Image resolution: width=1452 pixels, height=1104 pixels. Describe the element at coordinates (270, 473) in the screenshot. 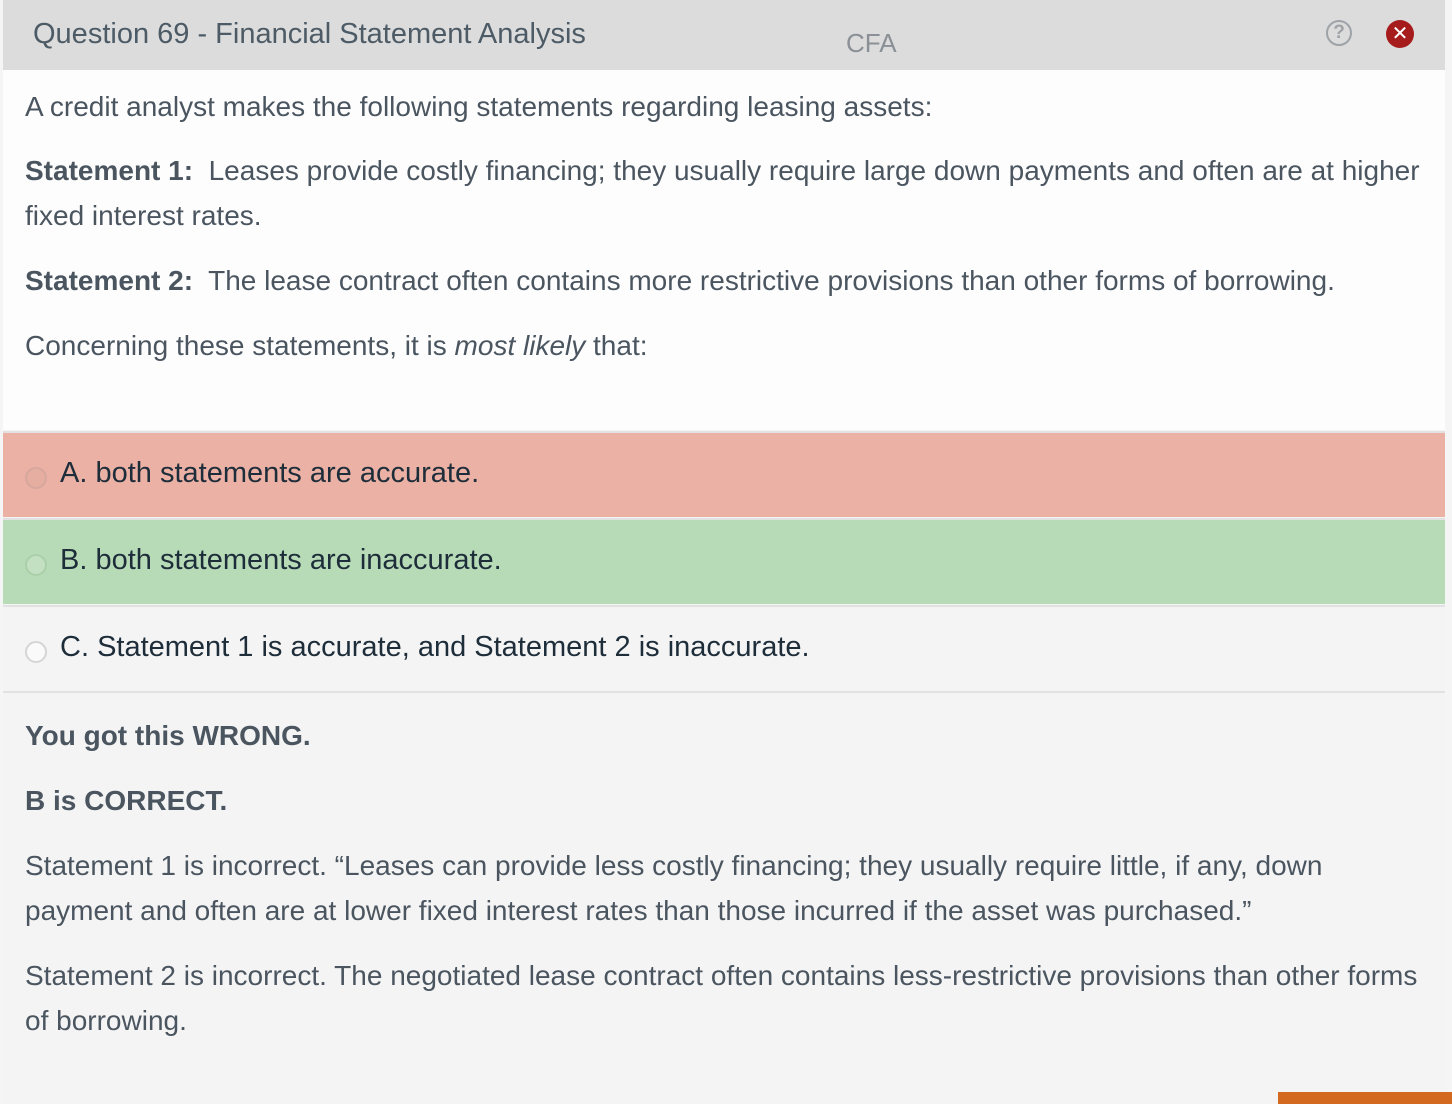

I see `option-a-label: A. both statements are accurate.` at that location.